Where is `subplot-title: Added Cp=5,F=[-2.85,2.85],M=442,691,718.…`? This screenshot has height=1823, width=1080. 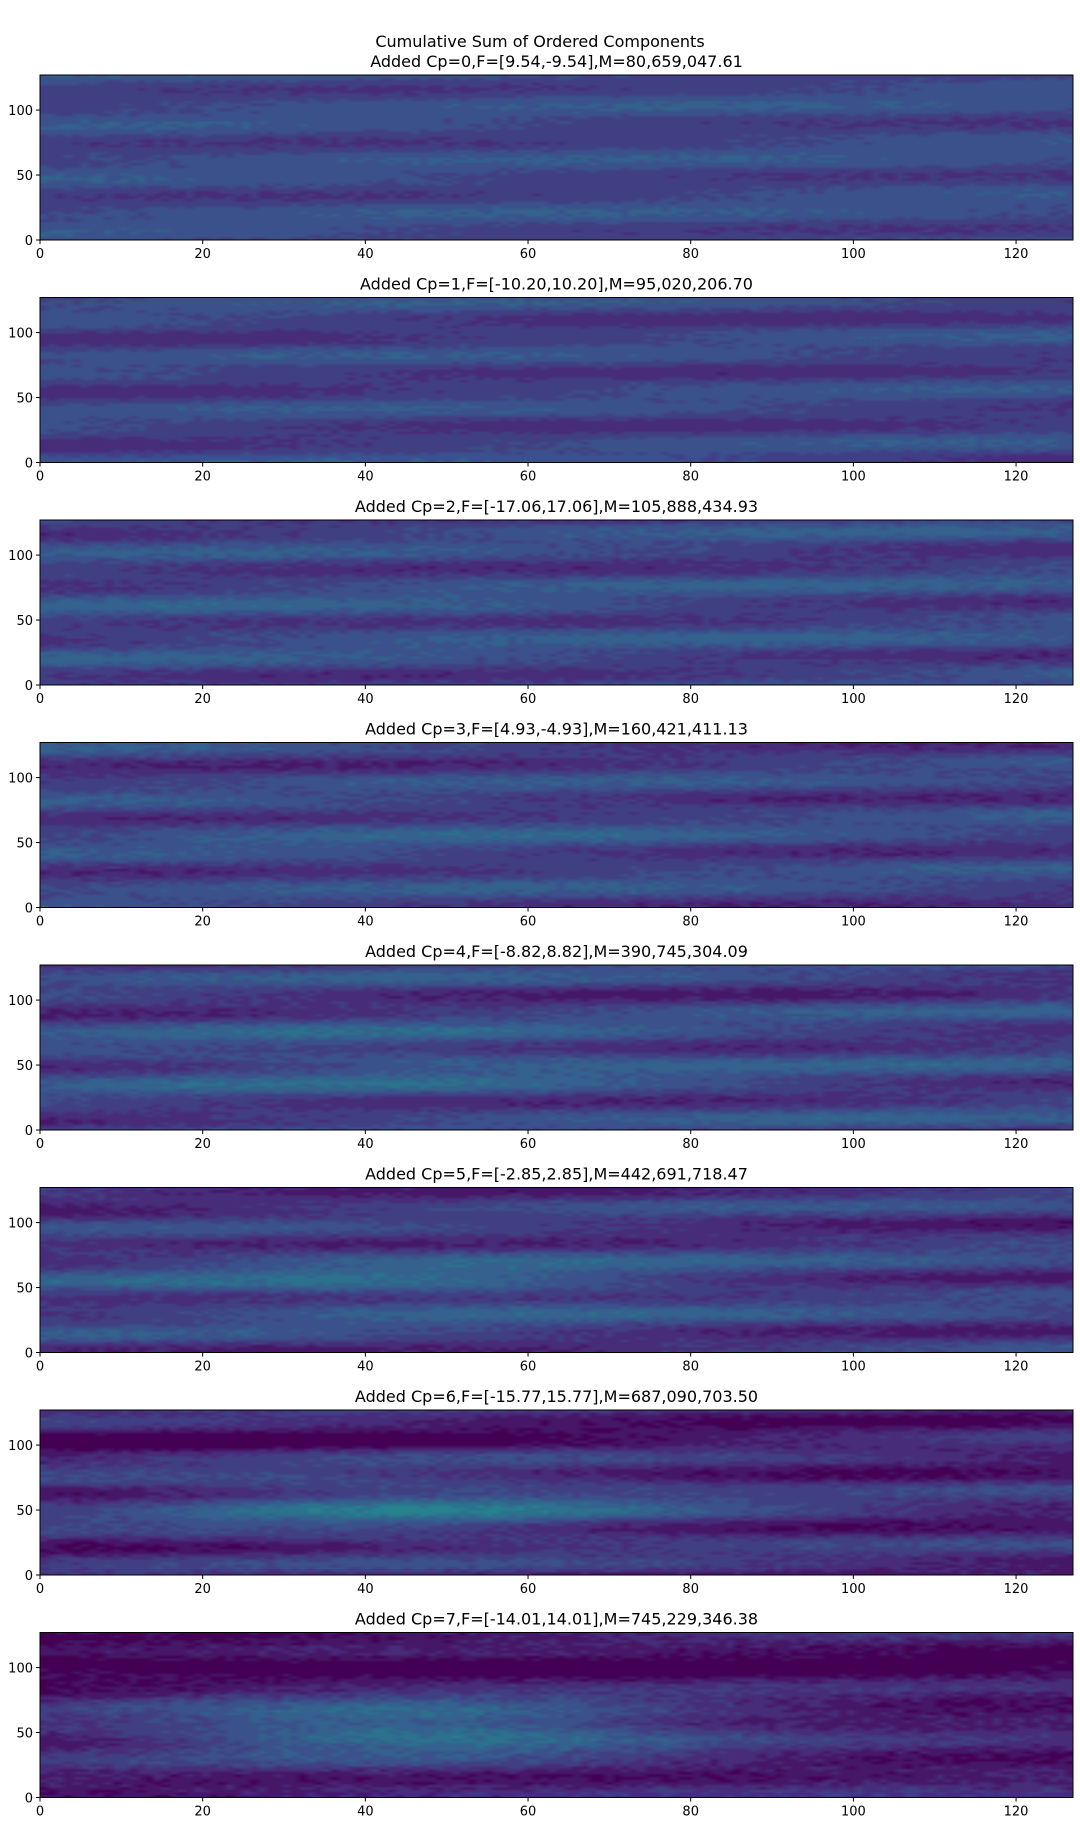
subplot-title: Added Cp=5,F=[-2.85,2.85],M=442,691,718.… is located at coordinates (556, 1174).